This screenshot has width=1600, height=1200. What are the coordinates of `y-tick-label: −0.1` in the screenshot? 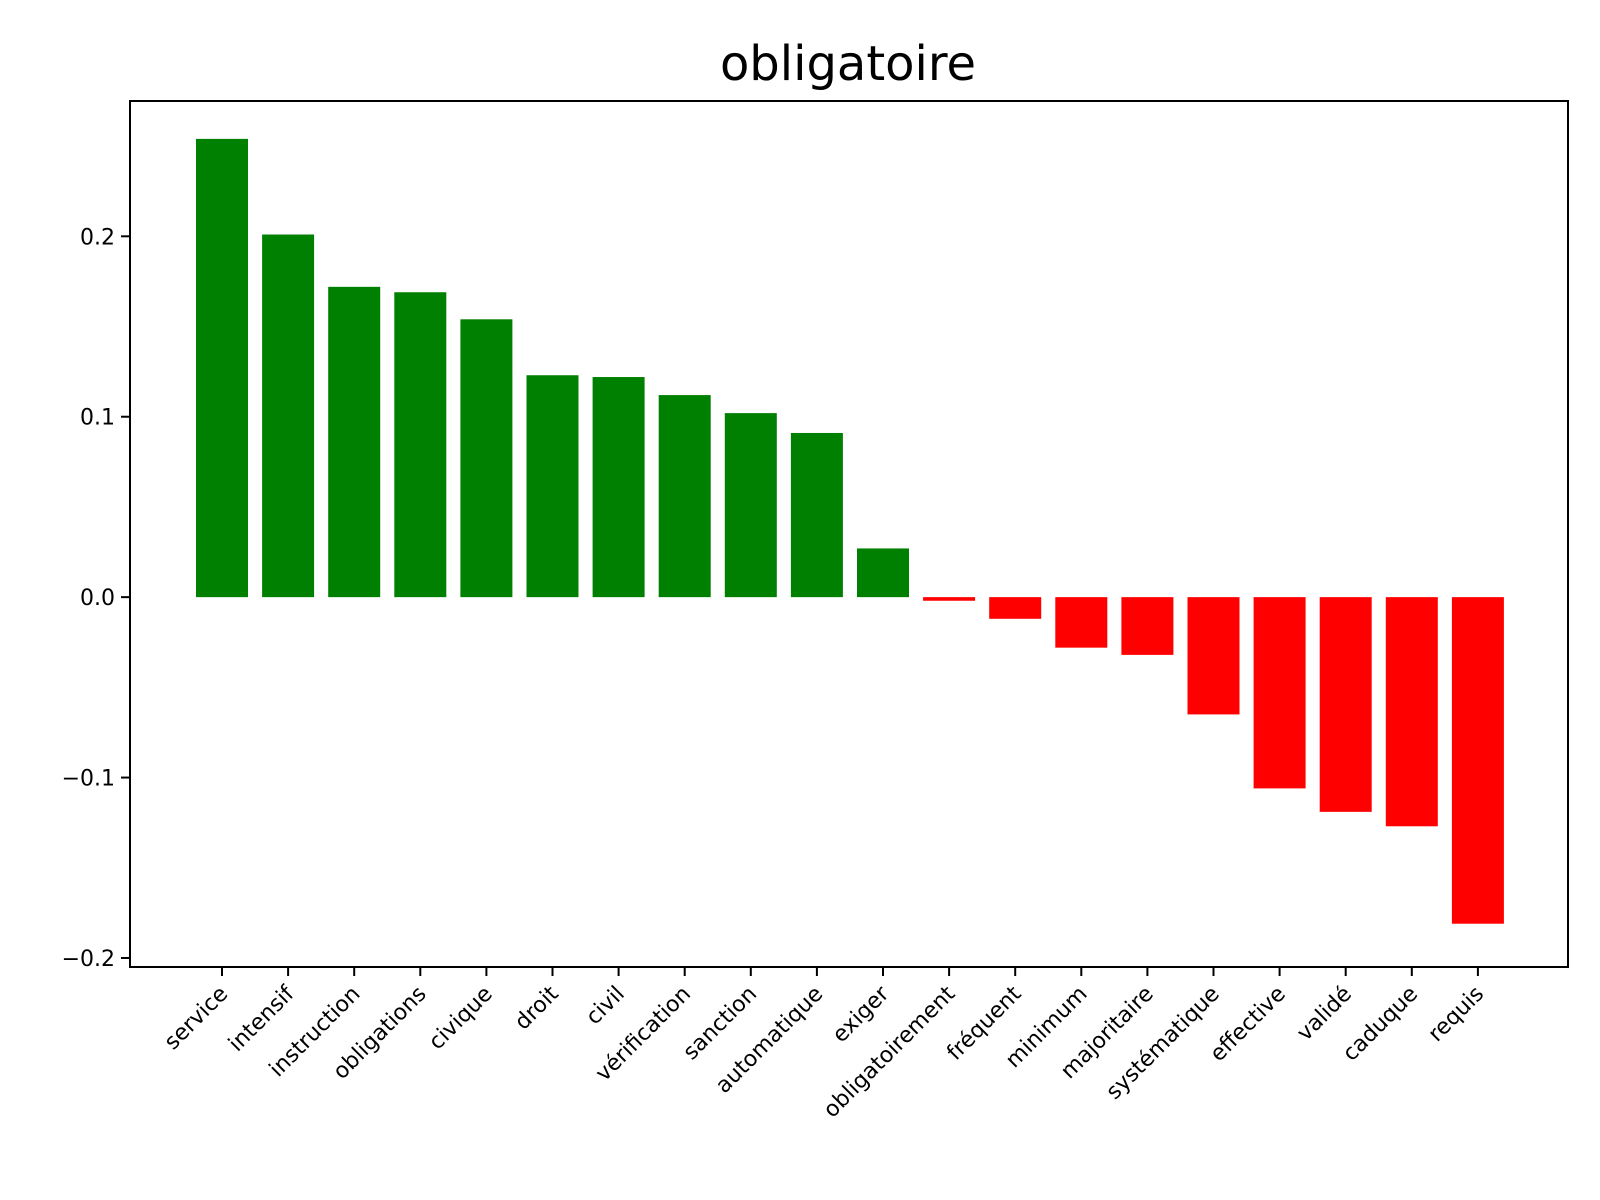 It's located at (88, 779).